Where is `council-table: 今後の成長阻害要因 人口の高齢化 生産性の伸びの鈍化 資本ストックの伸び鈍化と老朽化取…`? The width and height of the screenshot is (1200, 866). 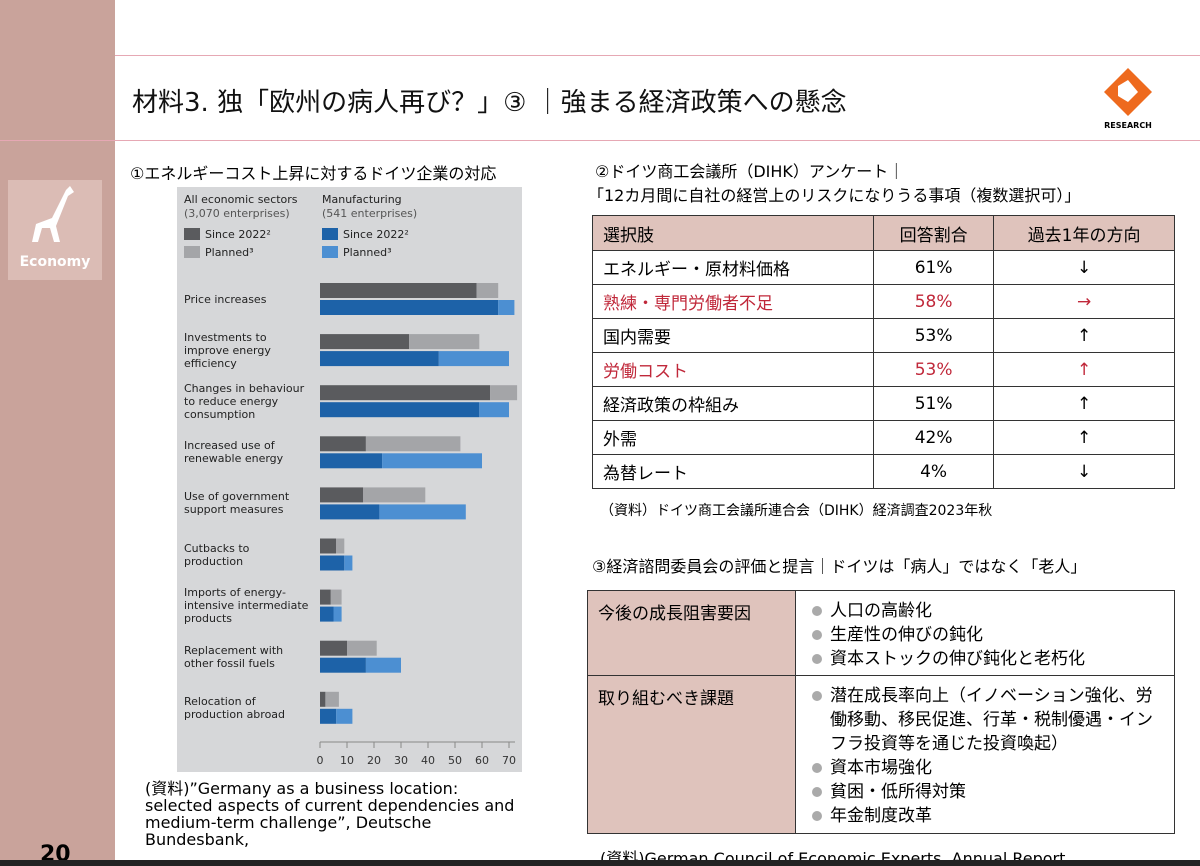
council-table: 今後の成長阻害要因 人口の高齢化 生産性の伸びの鈍化 資本ストックの伸び鈍化と老朽化取… is located at coordinates (881, 712).